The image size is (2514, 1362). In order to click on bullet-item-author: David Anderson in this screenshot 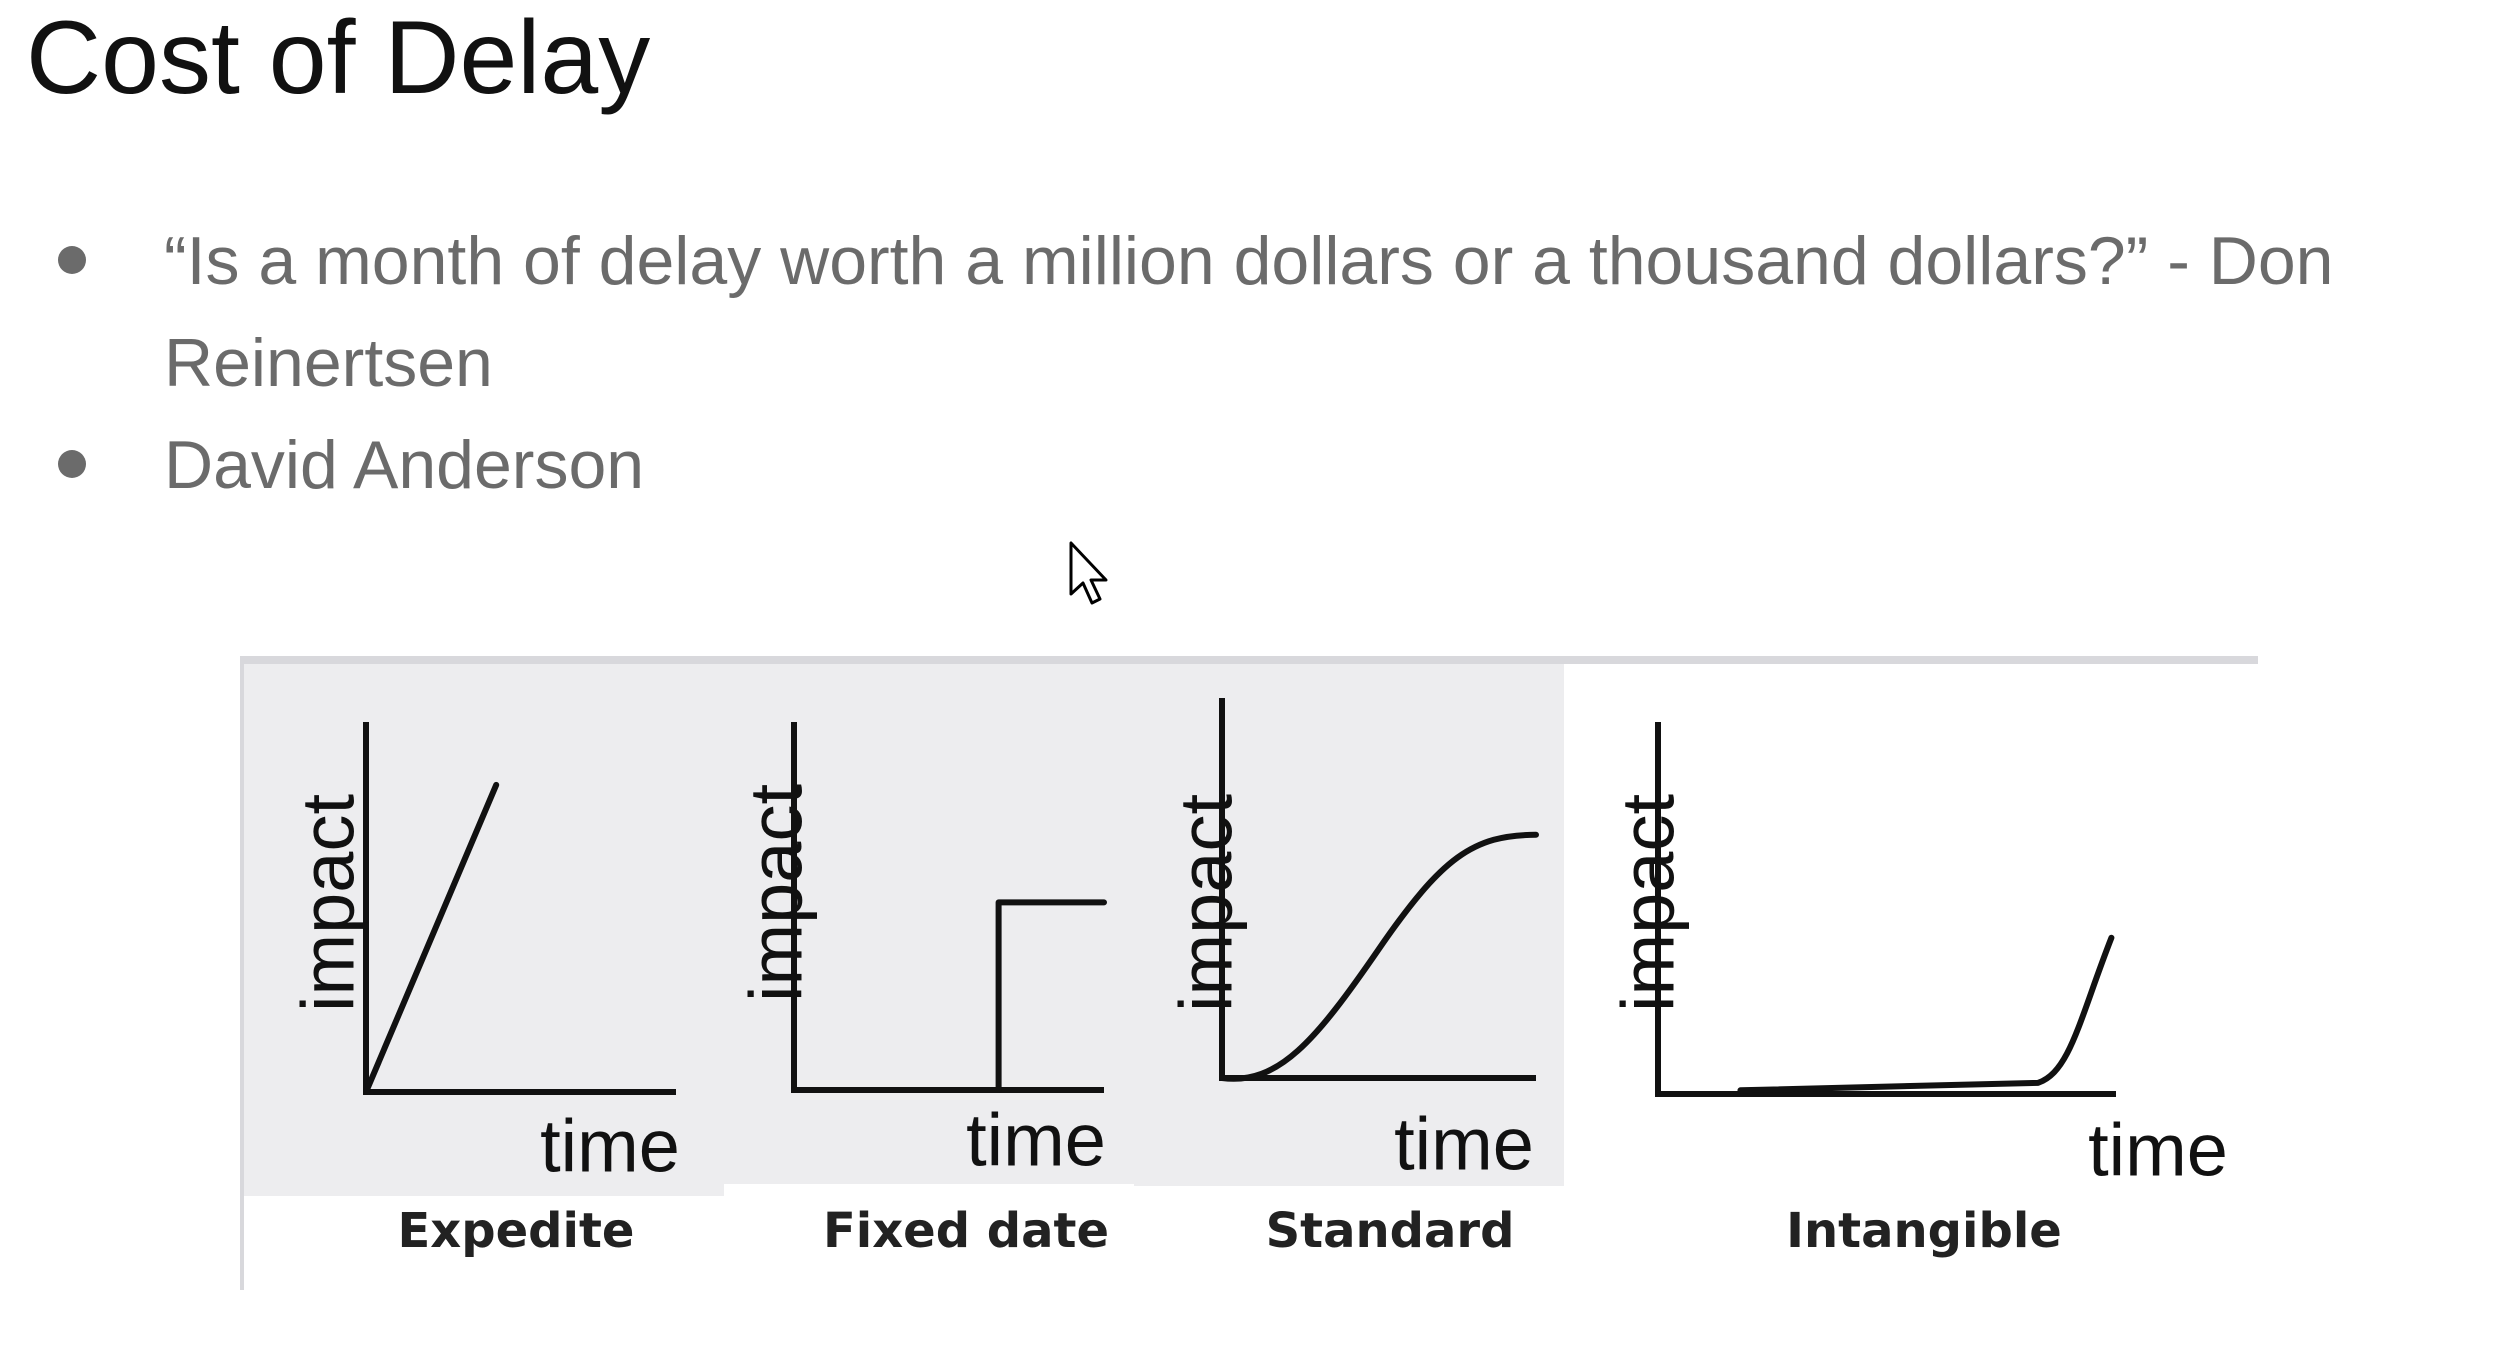, I will do `click(404, 465)`.